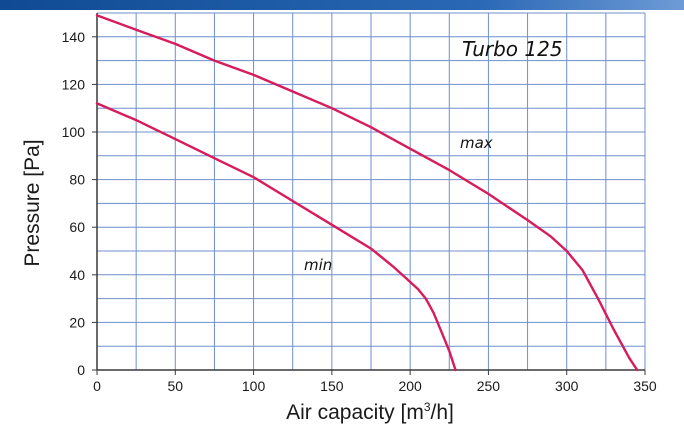 Image resolution: width=684 pixels, height=428 pixels. What do you see at coordinates (77, 227) in the screenshot?
I see `y-tick-label: 60` at bounding box center [77, 227].